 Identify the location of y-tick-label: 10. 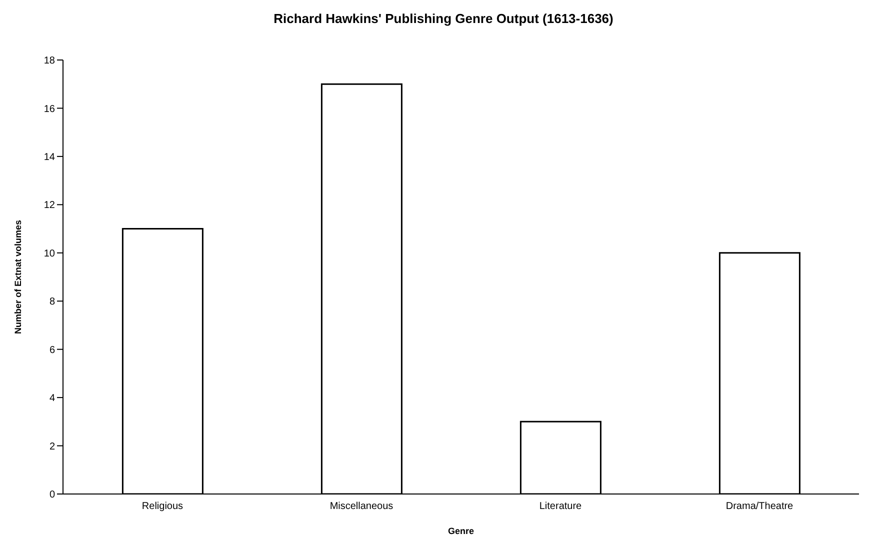
(50, 254).